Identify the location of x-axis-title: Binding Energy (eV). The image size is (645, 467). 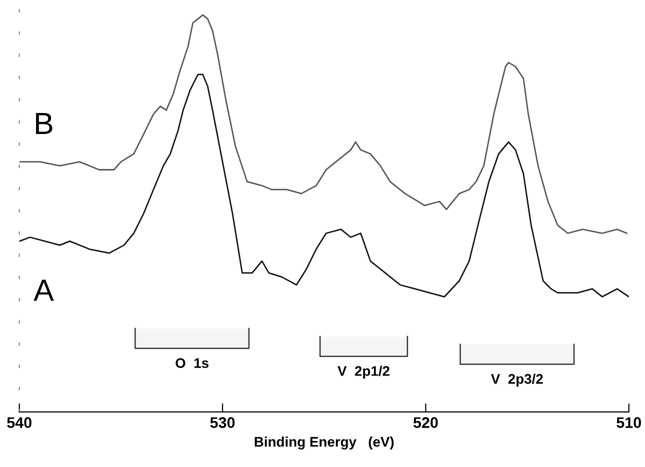
(324, 443).